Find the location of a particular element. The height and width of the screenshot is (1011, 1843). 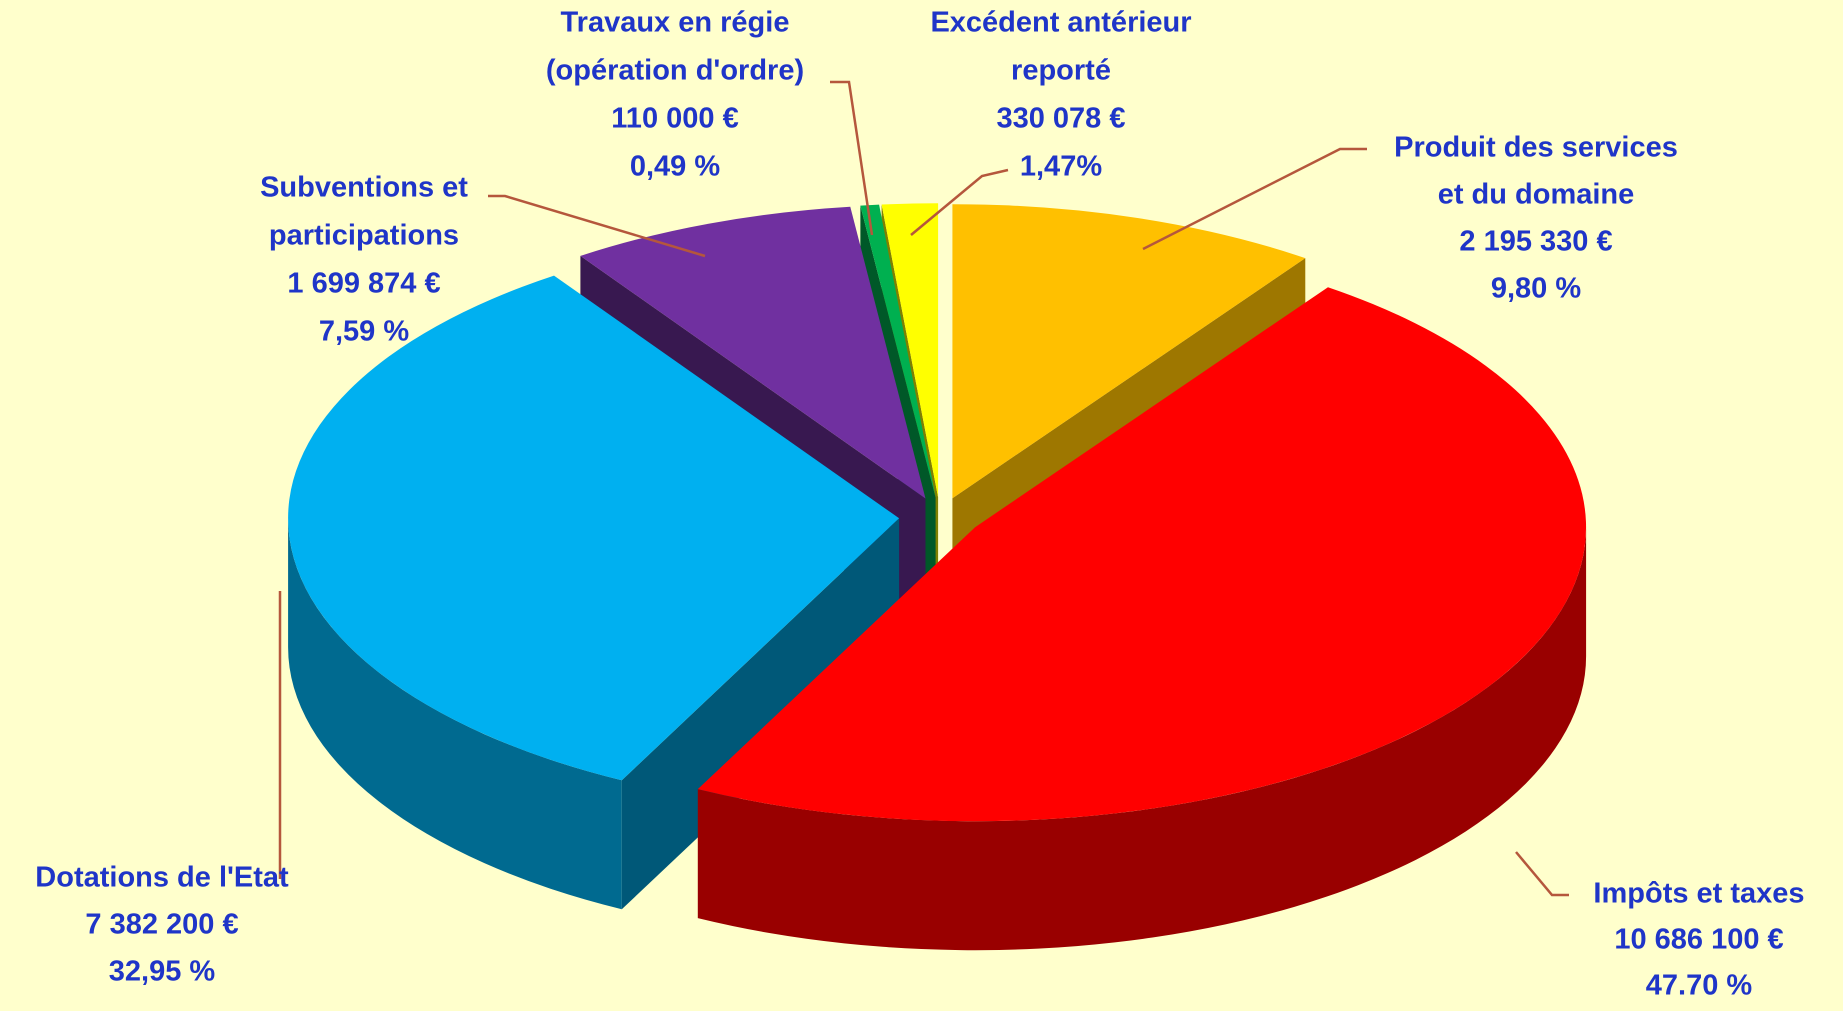

category-label: reporté is located at coordinates (1061, 71).